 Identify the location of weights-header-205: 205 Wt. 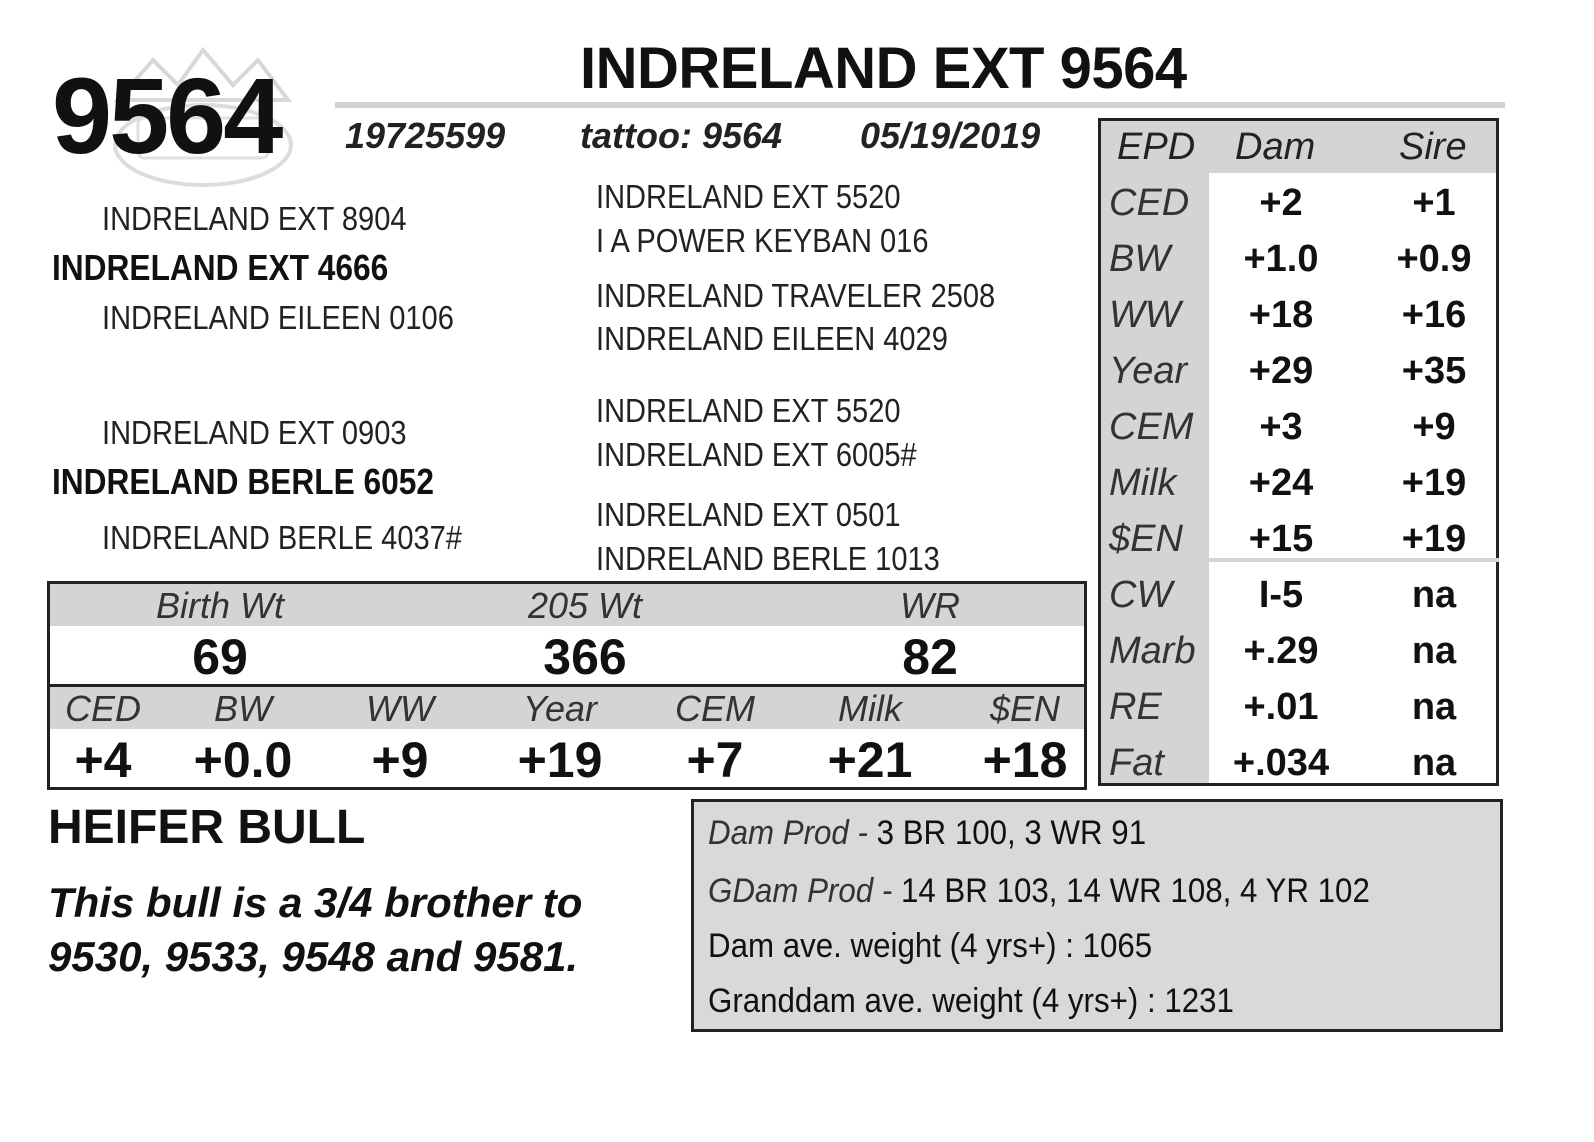
(585, 605).